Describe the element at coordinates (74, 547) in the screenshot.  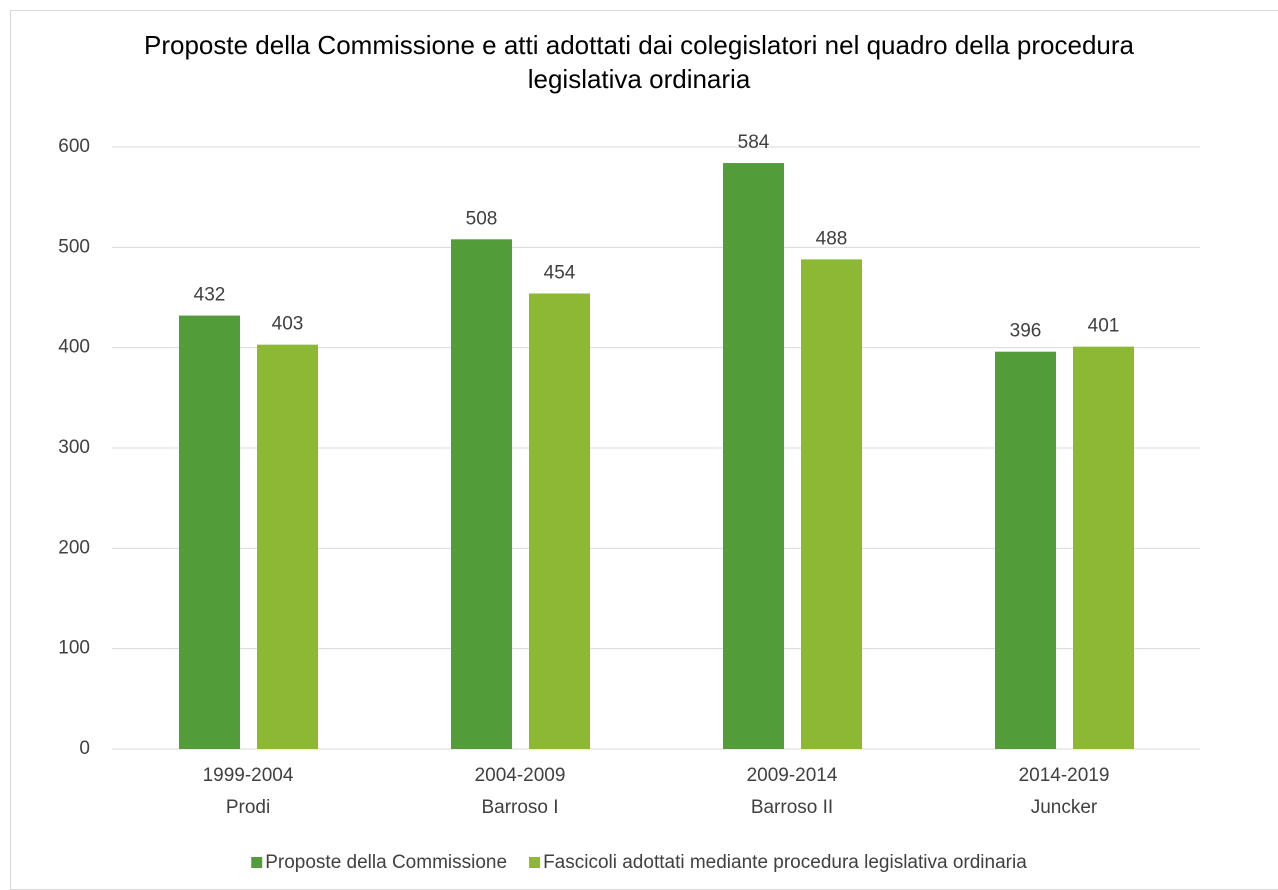
I see `y-tick-label: 200` at that location.